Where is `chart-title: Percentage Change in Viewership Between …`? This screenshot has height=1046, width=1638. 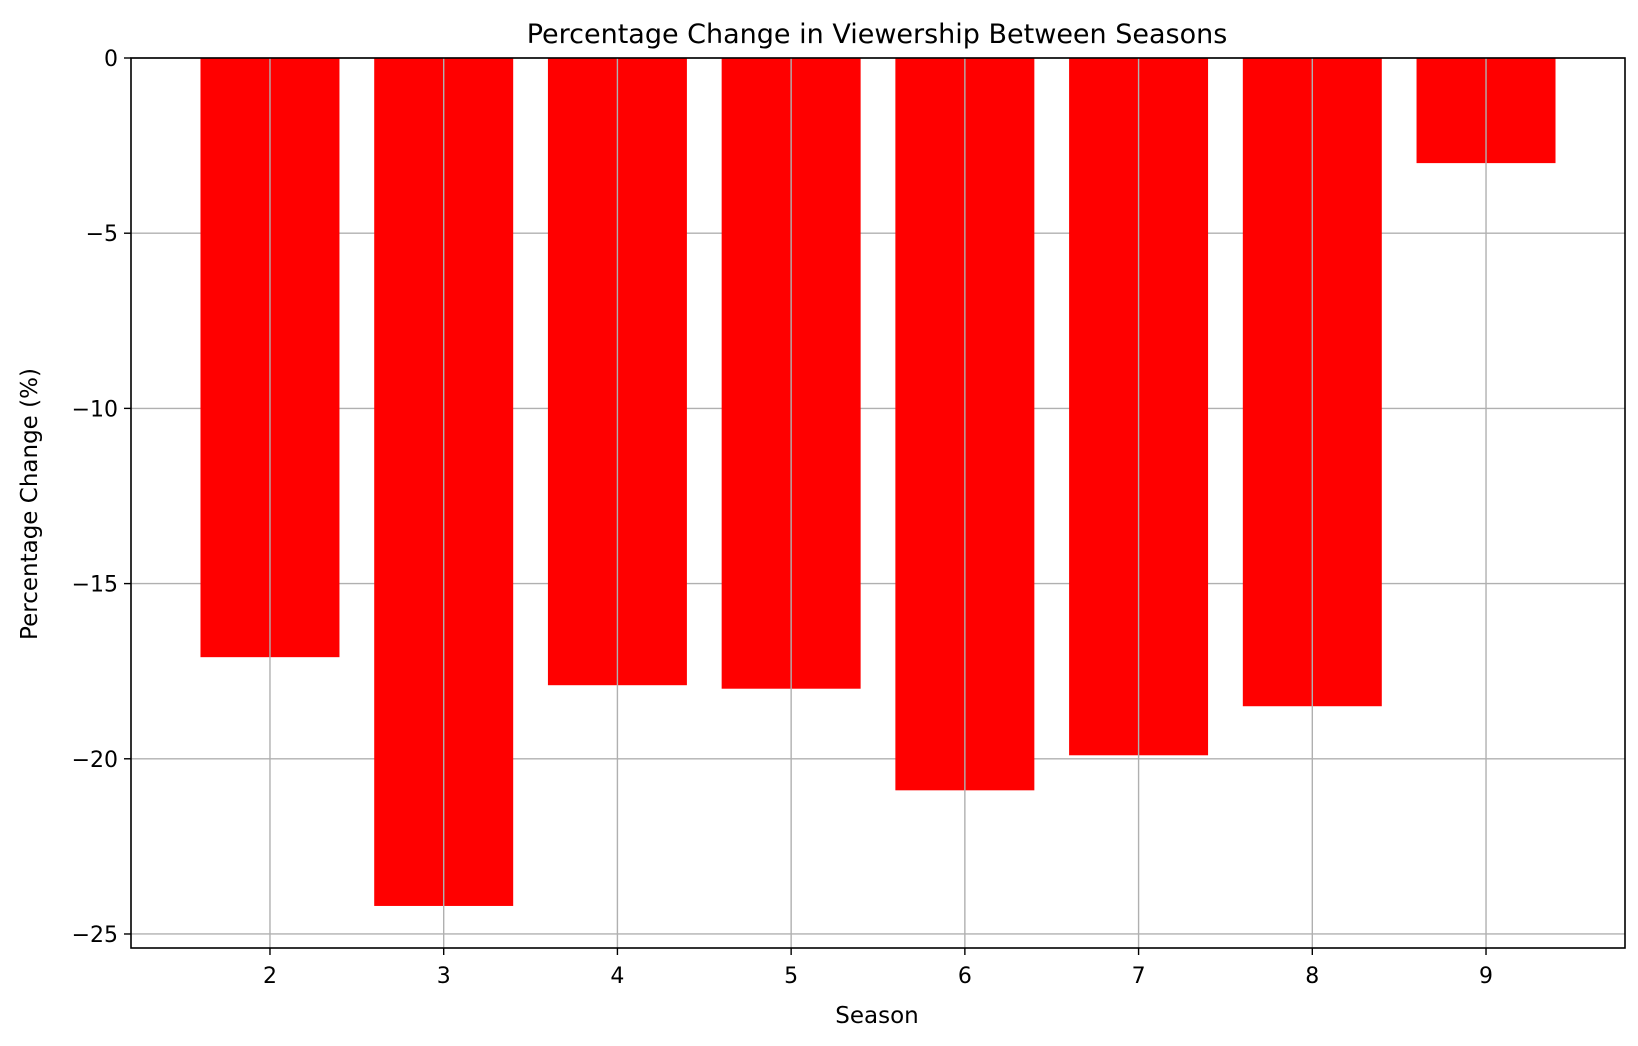 chart-title: Percentage Change in Viewership Between … is located at coordinates (877, 34).